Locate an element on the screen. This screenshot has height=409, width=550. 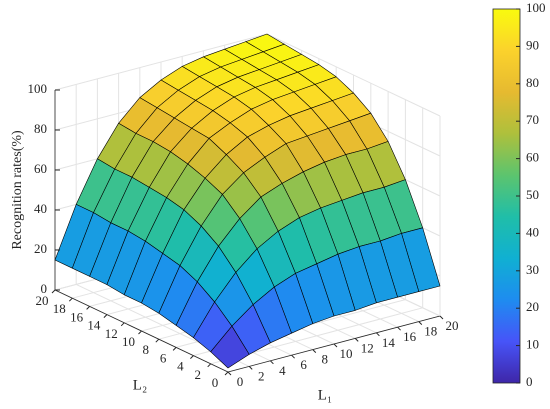
z-tick-label: 60 is located at coordinates (40, 168).